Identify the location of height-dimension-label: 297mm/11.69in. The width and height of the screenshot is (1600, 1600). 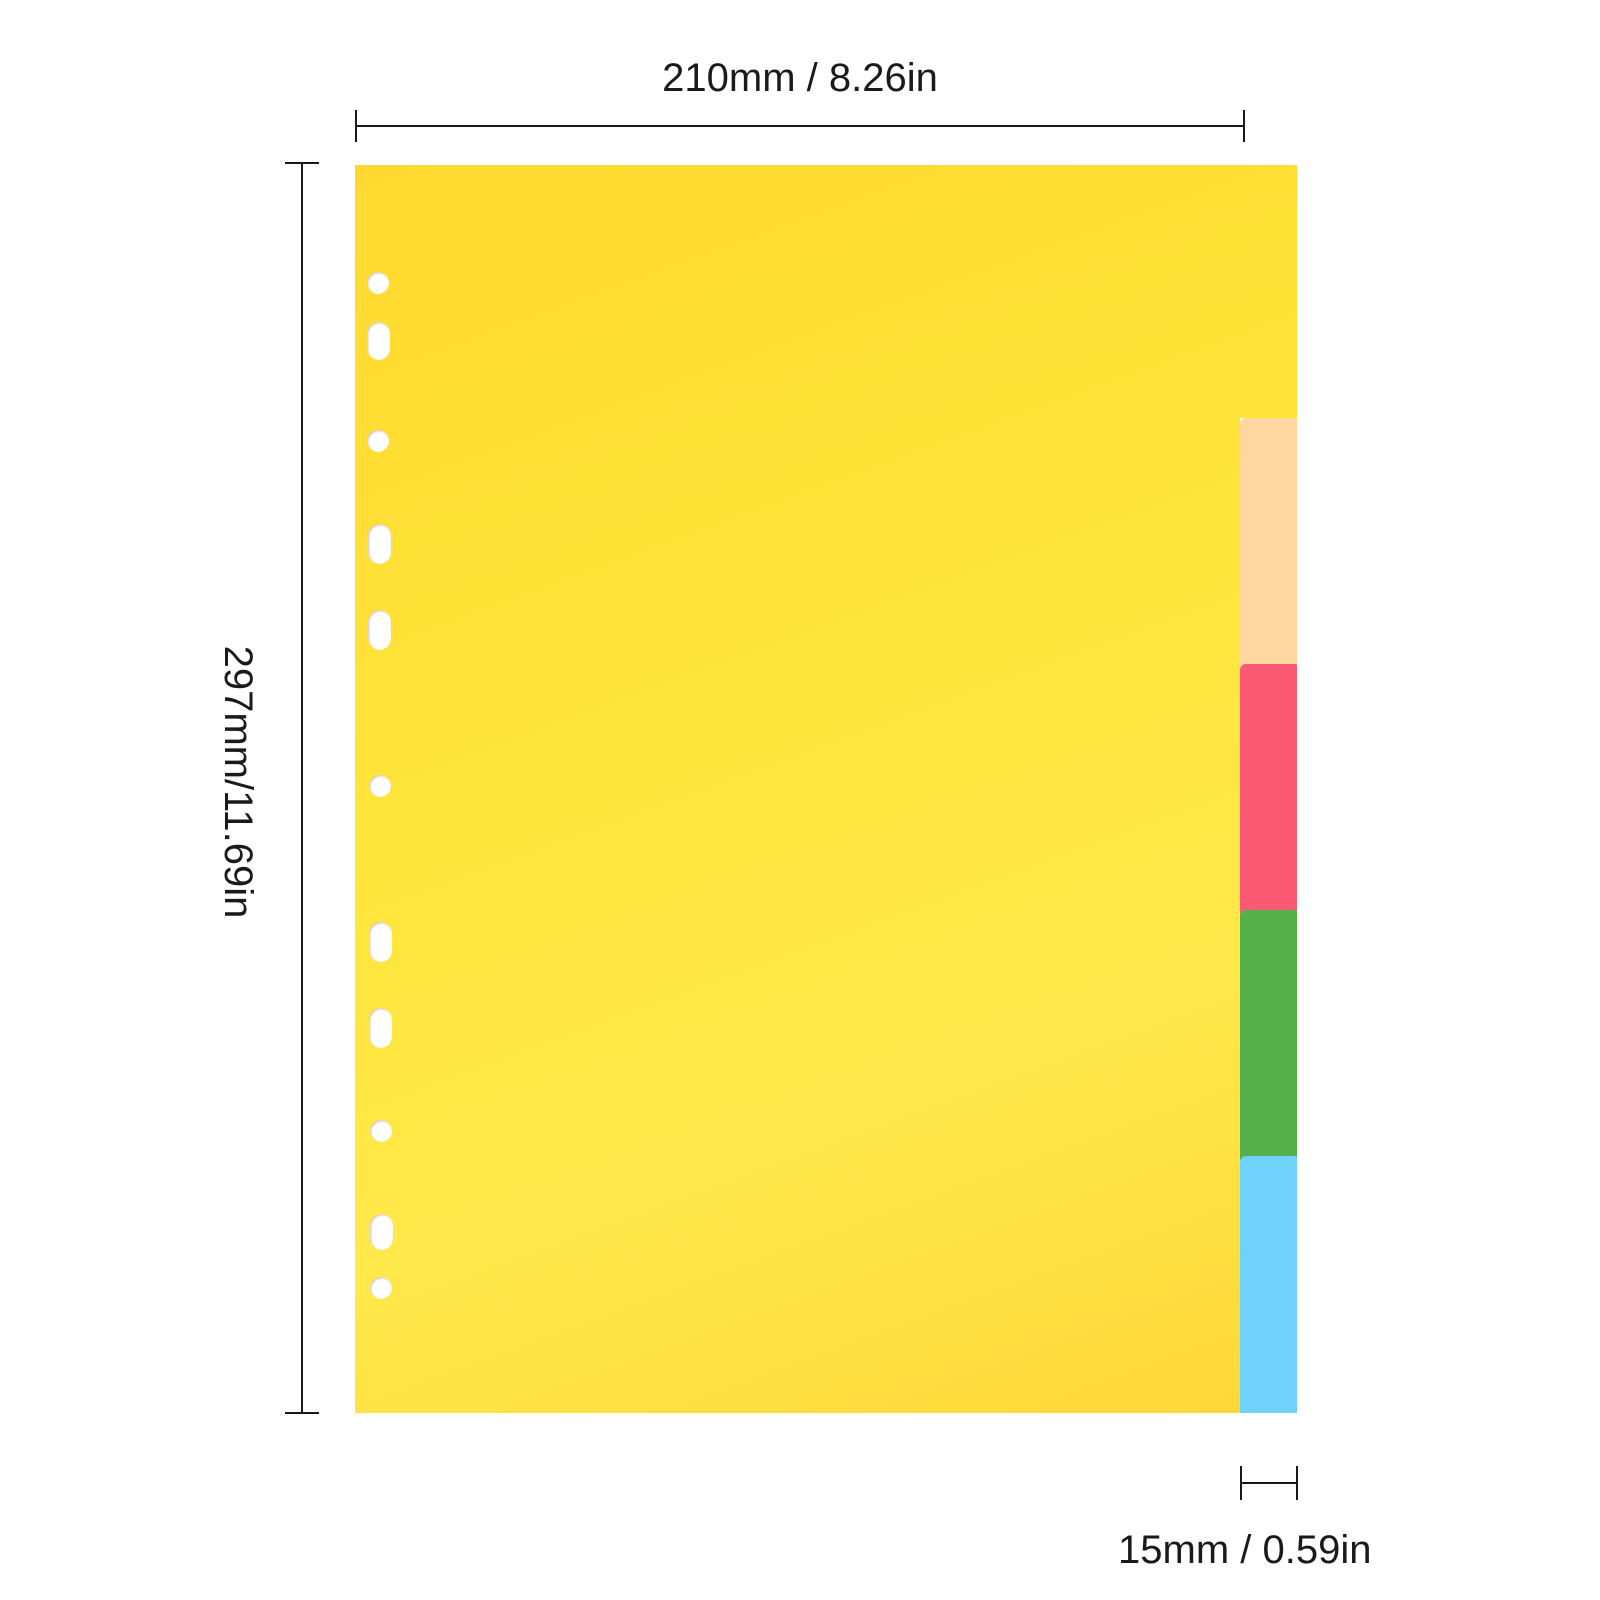
(238, 782).